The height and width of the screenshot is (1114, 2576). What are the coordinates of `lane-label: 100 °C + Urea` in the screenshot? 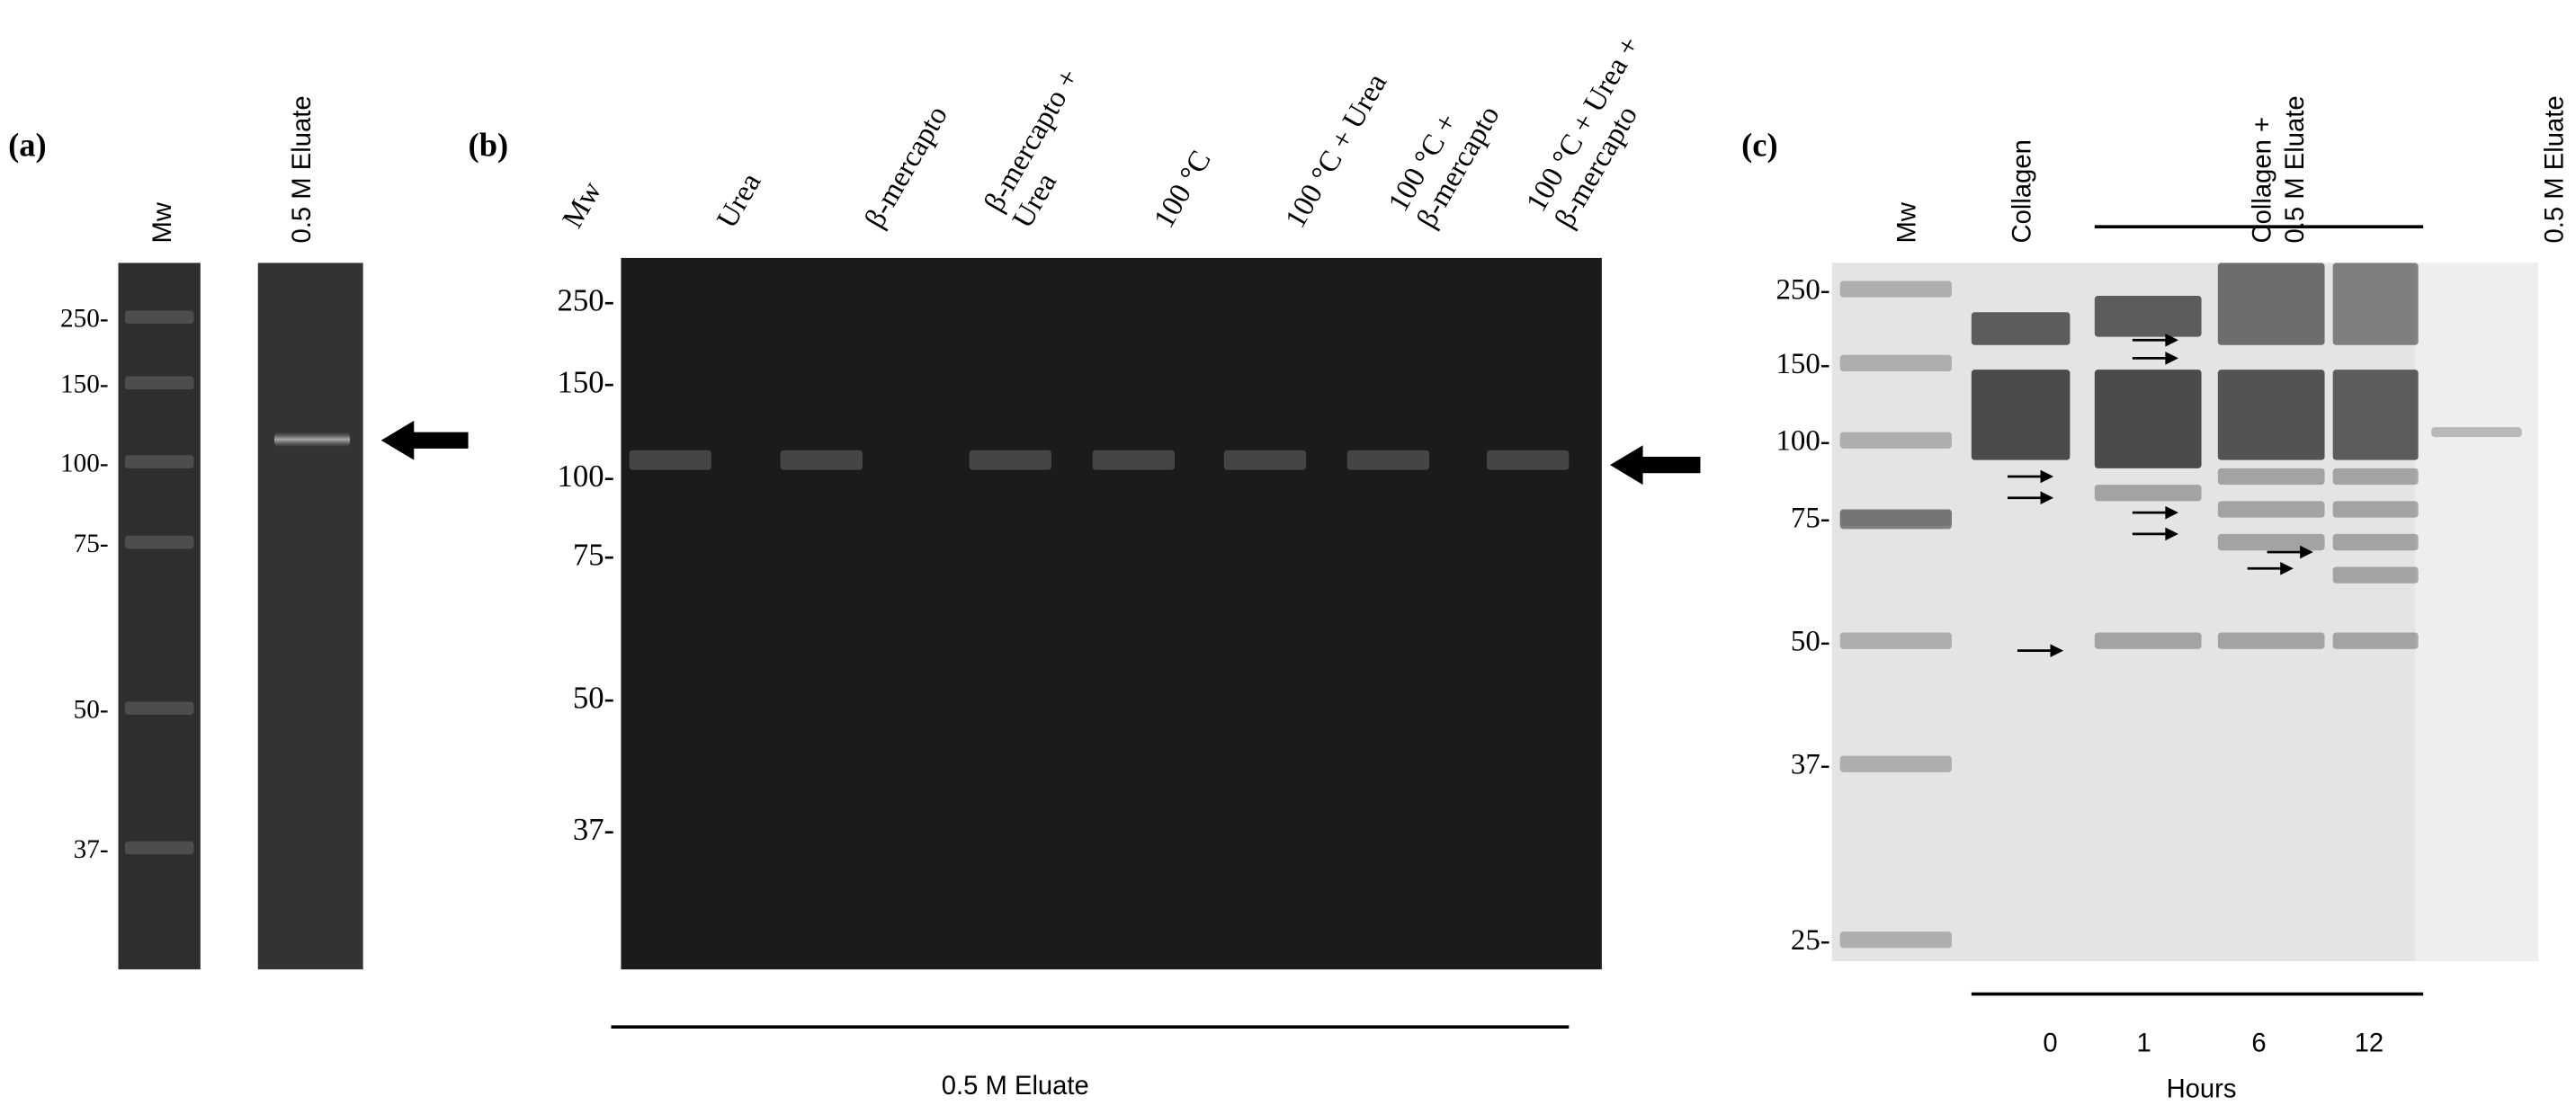 It's located at (1336, 151).